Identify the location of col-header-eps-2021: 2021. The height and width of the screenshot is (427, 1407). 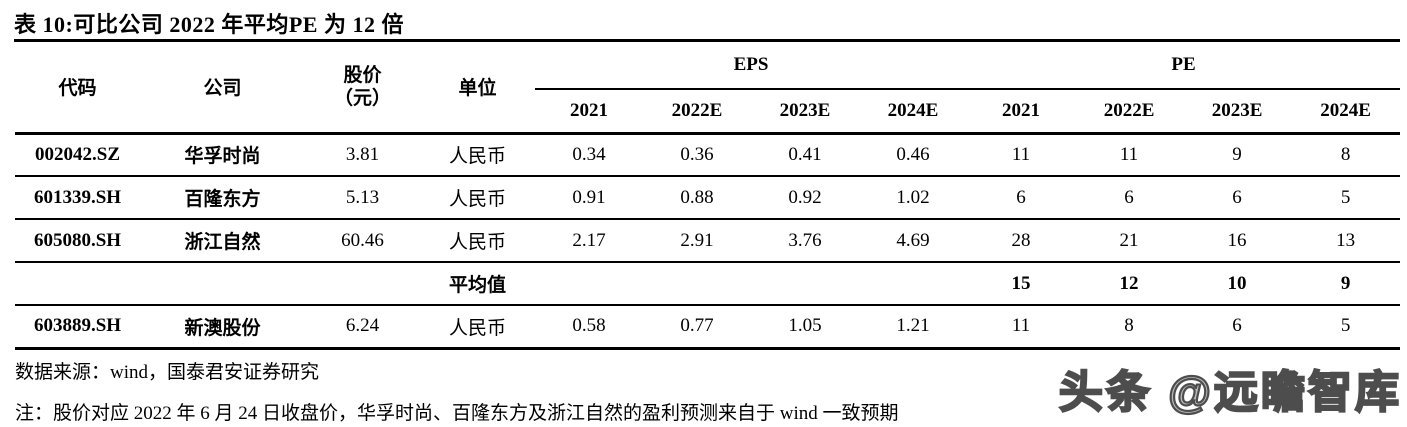
(589, 112).